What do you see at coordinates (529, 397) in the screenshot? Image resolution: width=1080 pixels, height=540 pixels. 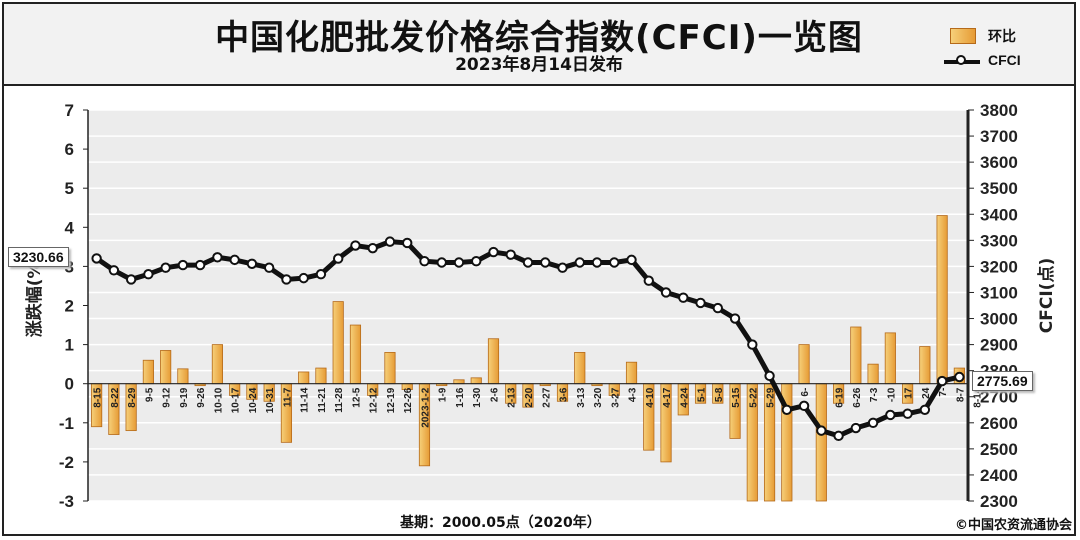 I see `x-tick-label: 2-20` at bounding box center [529, 397].